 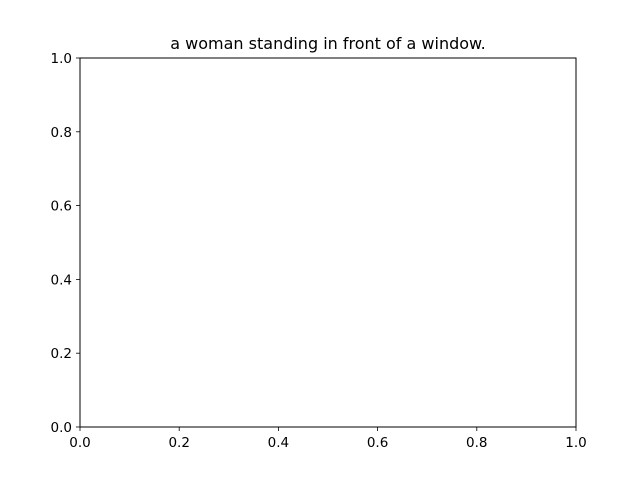 What do you see at coordinates (278, 443) in the screenshot?
I see `x-tick-label: 0.4` at bounding box center [278, 443].